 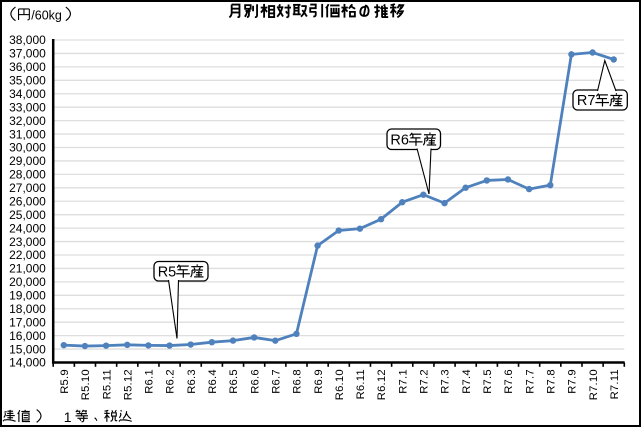 I want to click on svg-text: R6.10, so click(x=340, y=384).